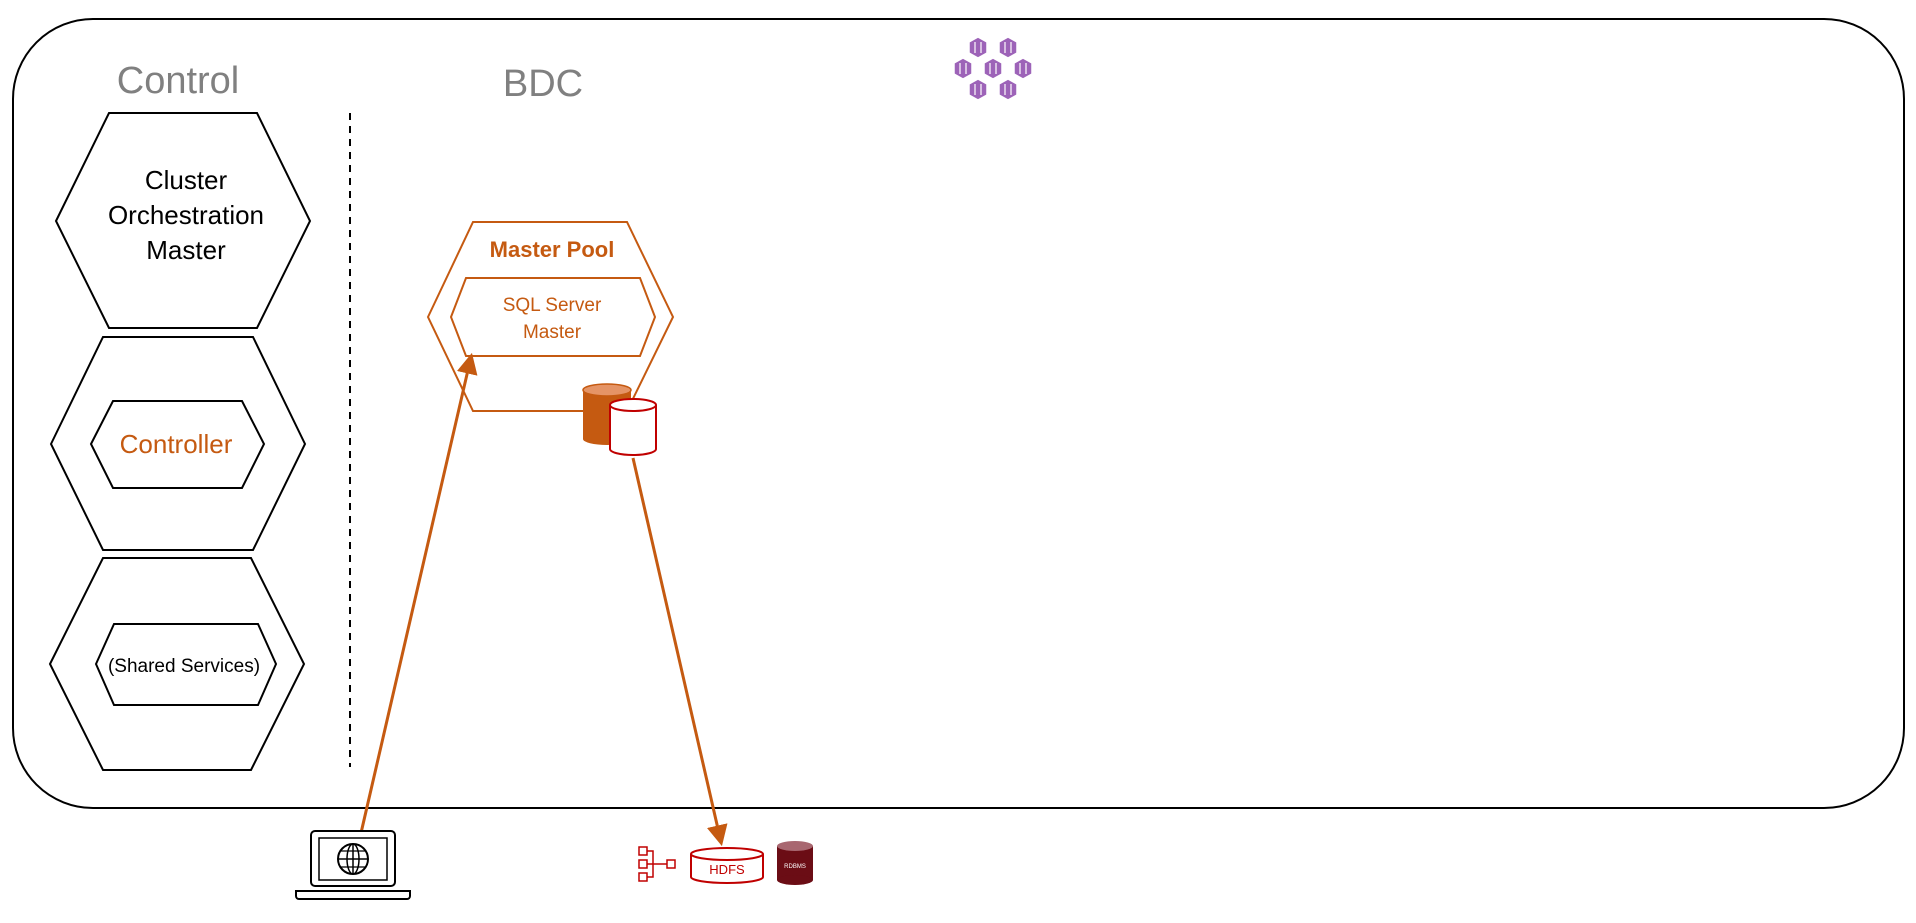 Image resolution: width=1916 pixels, height=923 pixels. I want to click on control-title: Control, so click(178, 81).